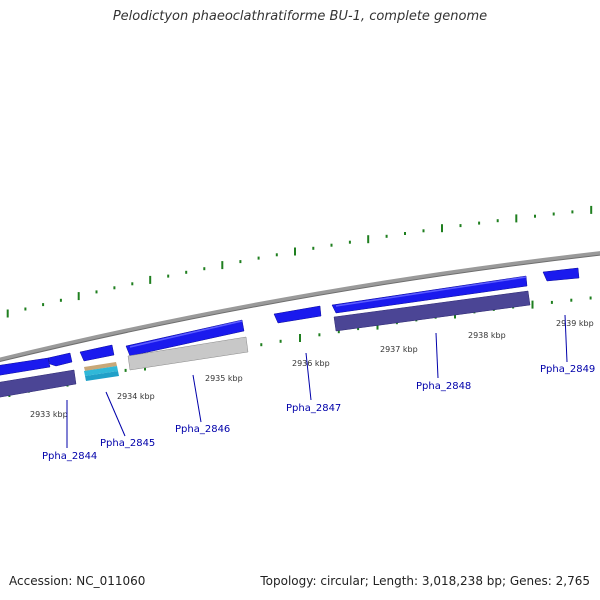  I want to click on gene-label: Ppha_2846, so click(202, 429).